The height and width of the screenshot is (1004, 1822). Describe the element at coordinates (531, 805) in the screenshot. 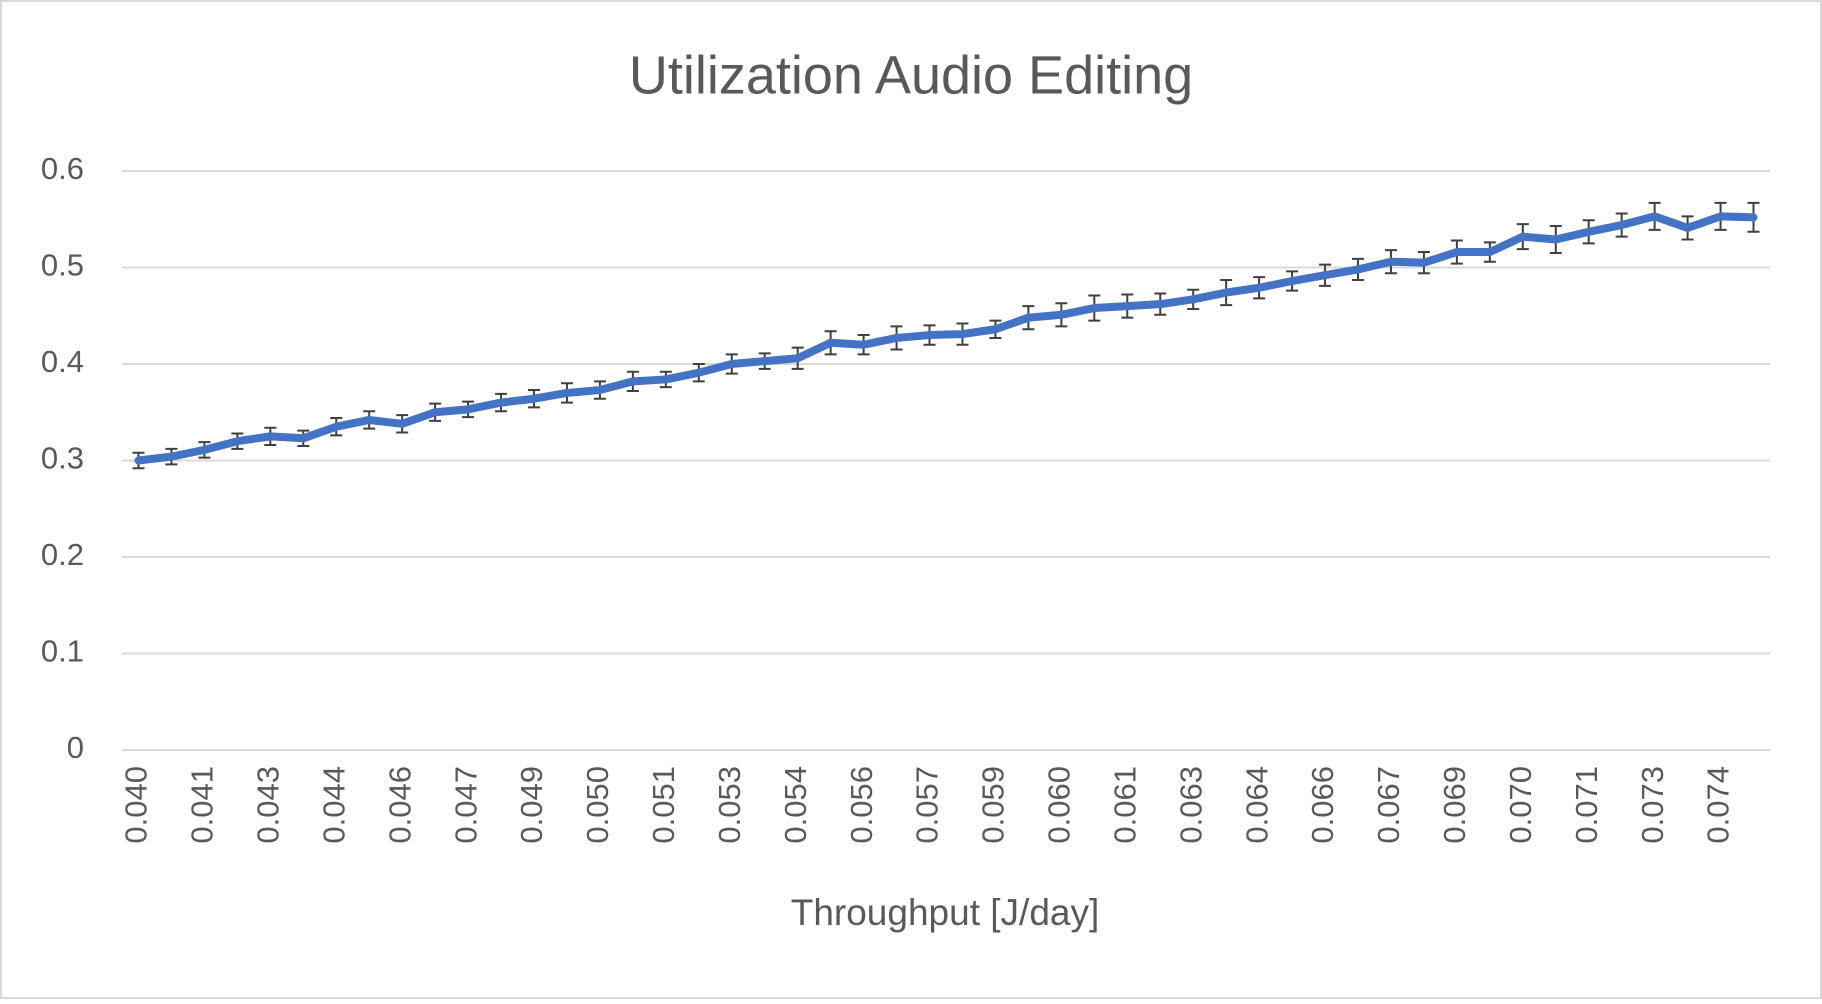

I see `x-tick-label: 0.049` at that location.